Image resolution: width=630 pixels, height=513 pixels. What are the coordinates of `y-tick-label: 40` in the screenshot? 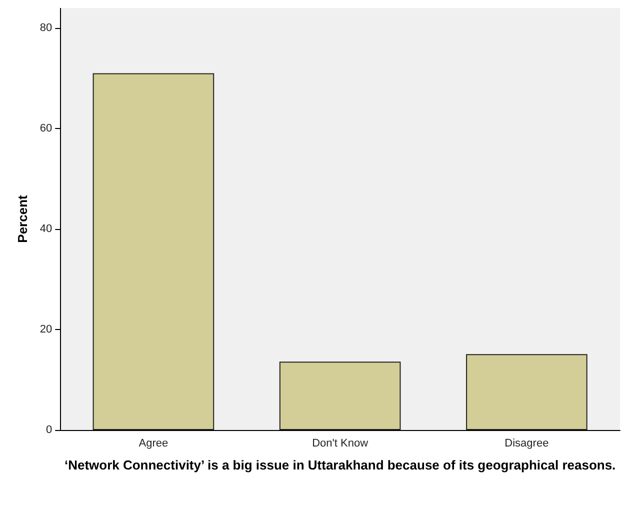 It's located at (46, 229).